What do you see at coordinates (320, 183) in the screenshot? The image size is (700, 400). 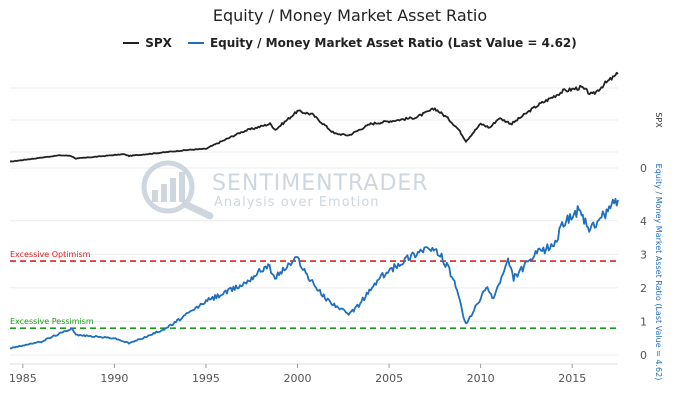 I see `watermark-name: SENTIMENTRADER` at bounding box center [320, 183].